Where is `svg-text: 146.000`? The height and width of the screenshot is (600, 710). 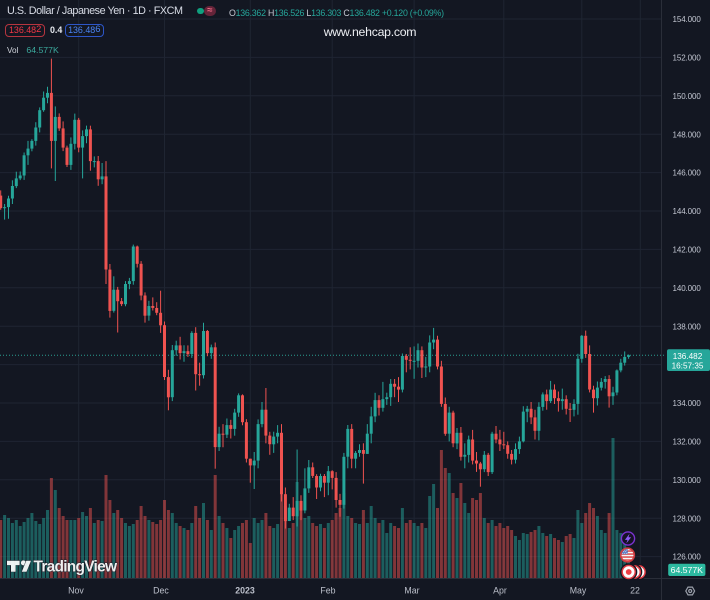
svg-text: 146.000 is located at coordinates (687, 173).